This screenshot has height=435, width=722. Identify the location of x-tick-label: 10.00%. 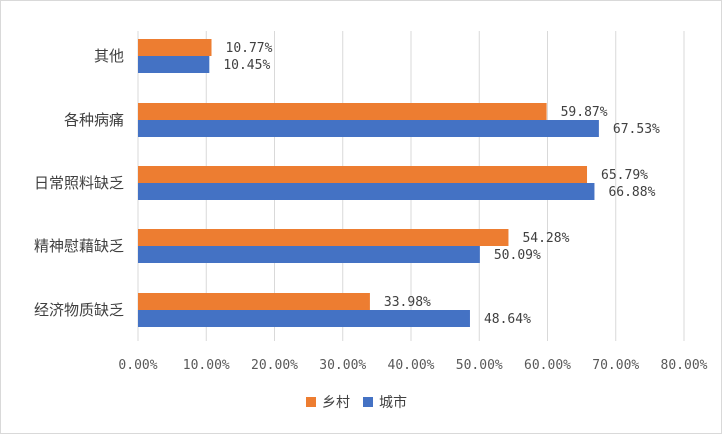
(206, 365).